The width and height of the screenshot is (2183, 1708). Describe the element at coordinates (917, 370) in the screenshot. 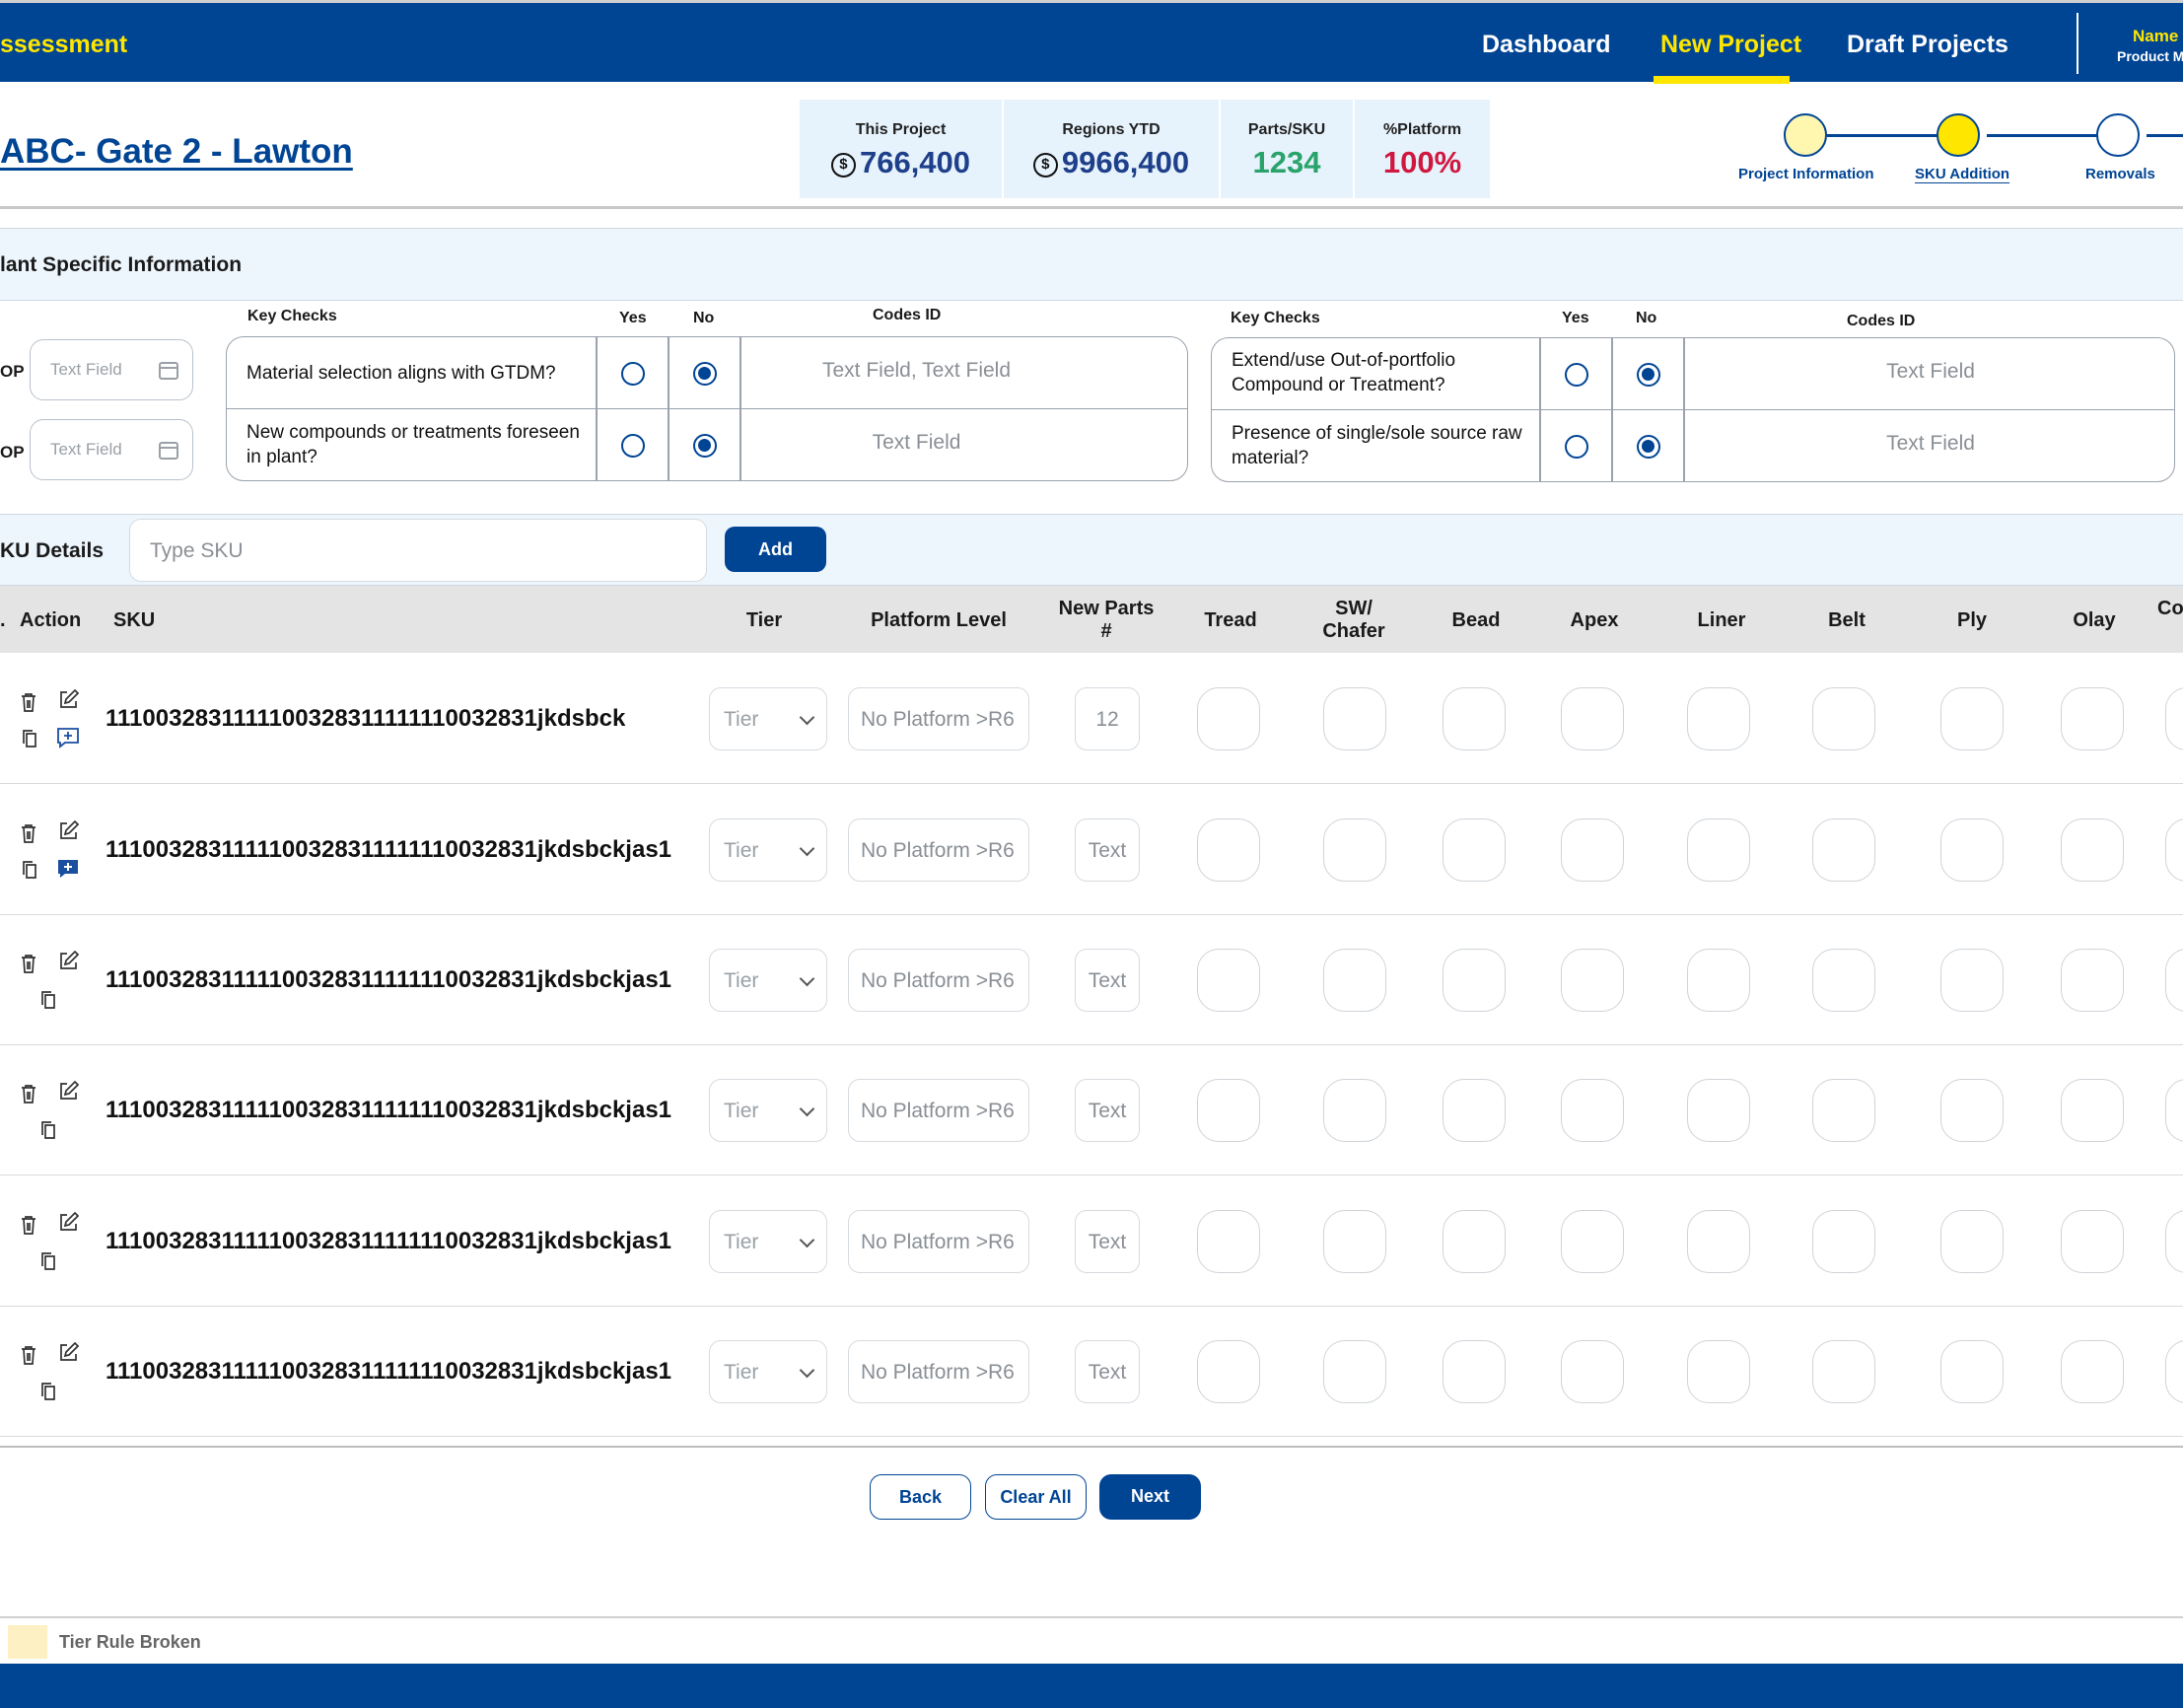

I see `codes-field: Text Field, Text Field` at that location.